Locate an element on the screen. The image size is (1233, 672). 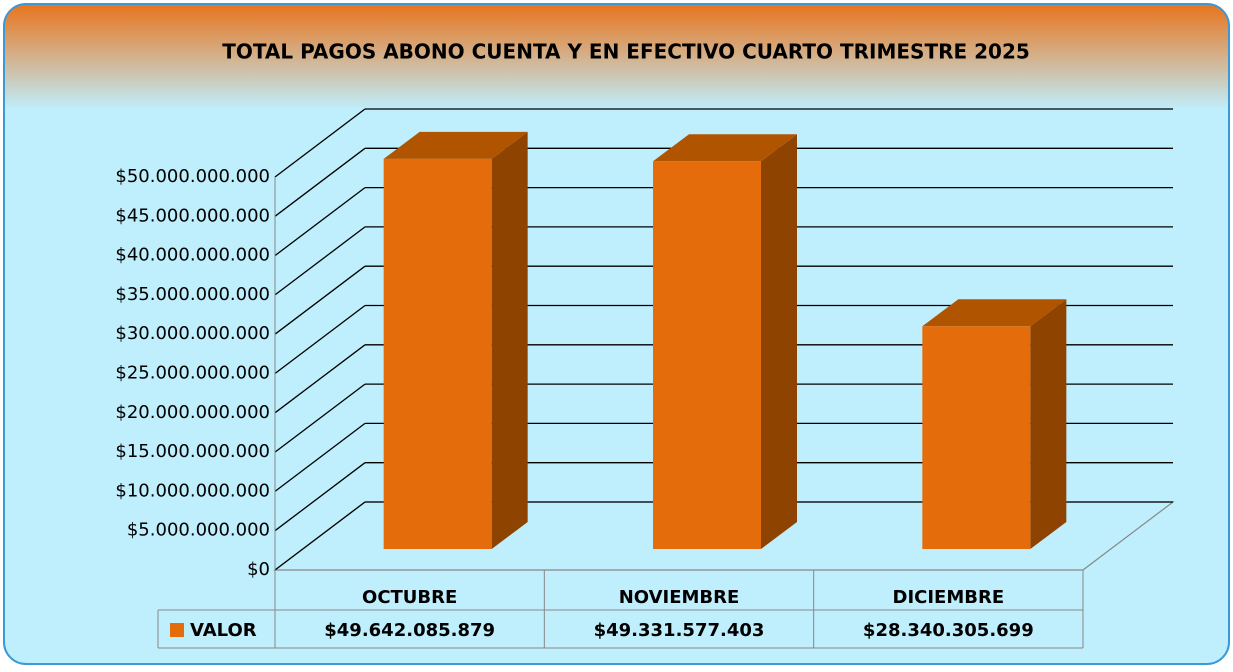
y-tick-label: $10.000.000.000 is located at coordinates (192, 490).